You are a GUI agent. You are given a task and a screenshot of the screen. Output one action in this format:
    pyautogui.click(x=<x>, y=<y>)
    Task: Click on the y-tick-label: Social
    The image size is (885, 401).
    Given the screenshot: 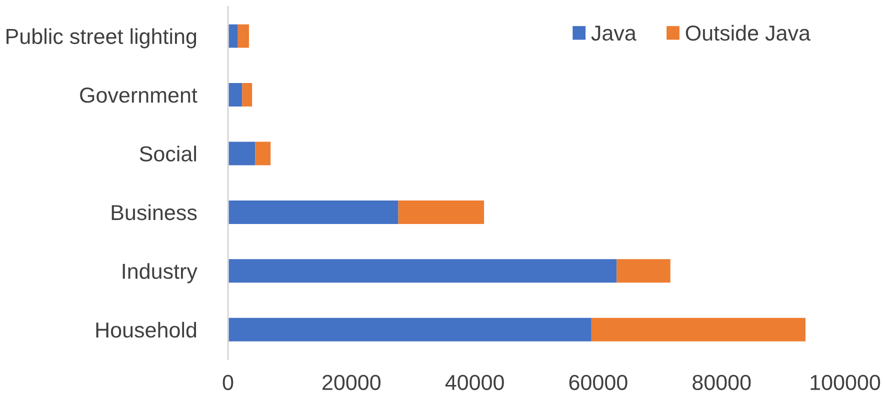 What is the action you would take?
    pyautogui.click(x=168, y=154)
    